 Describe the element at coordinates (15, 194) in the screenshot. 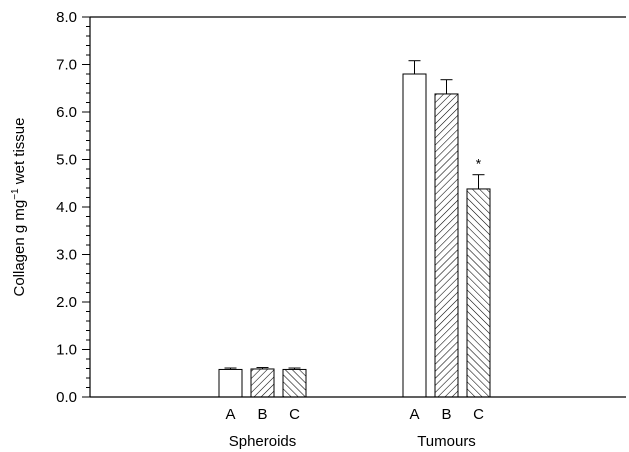

I see `y-axis-label-superscript: −1` at that location.